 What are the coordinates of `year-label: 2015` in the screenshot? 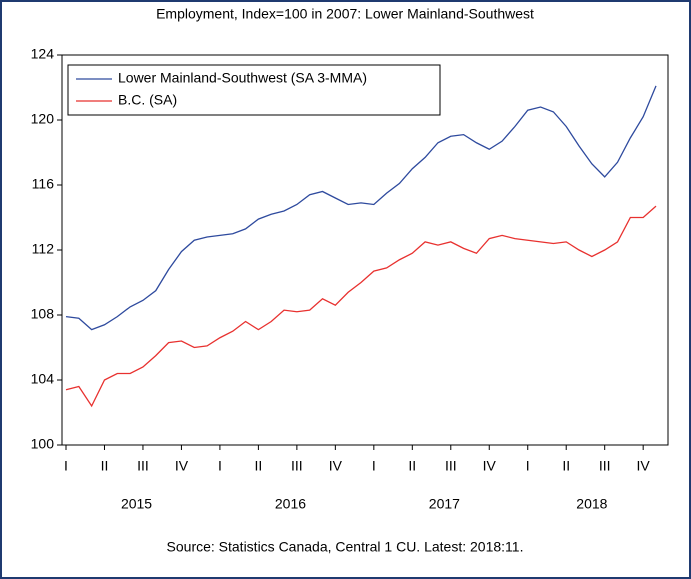 It's located at (136, 504).